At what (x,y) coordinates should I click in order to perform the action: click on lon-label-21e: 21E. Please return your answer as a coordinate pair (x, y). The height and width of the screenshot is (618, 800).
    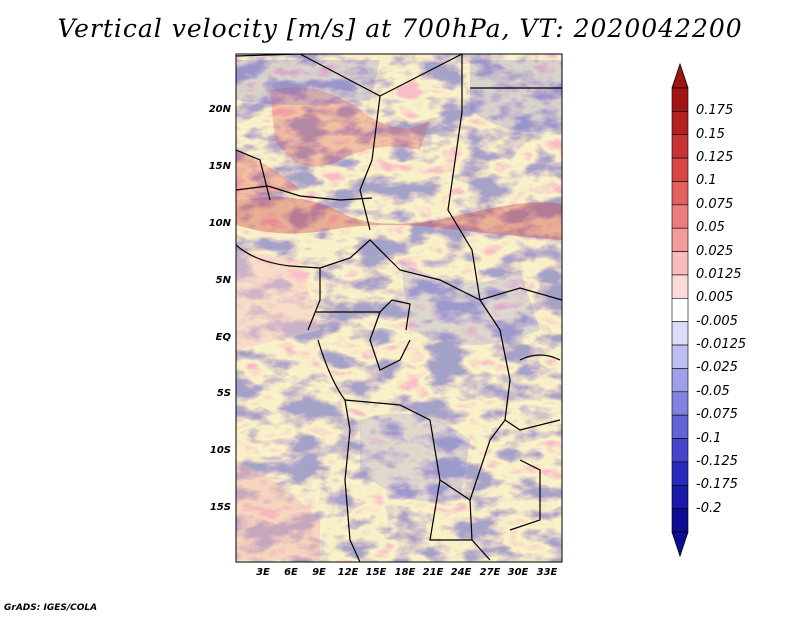
    Looking at the image, I should click on (433, 572).